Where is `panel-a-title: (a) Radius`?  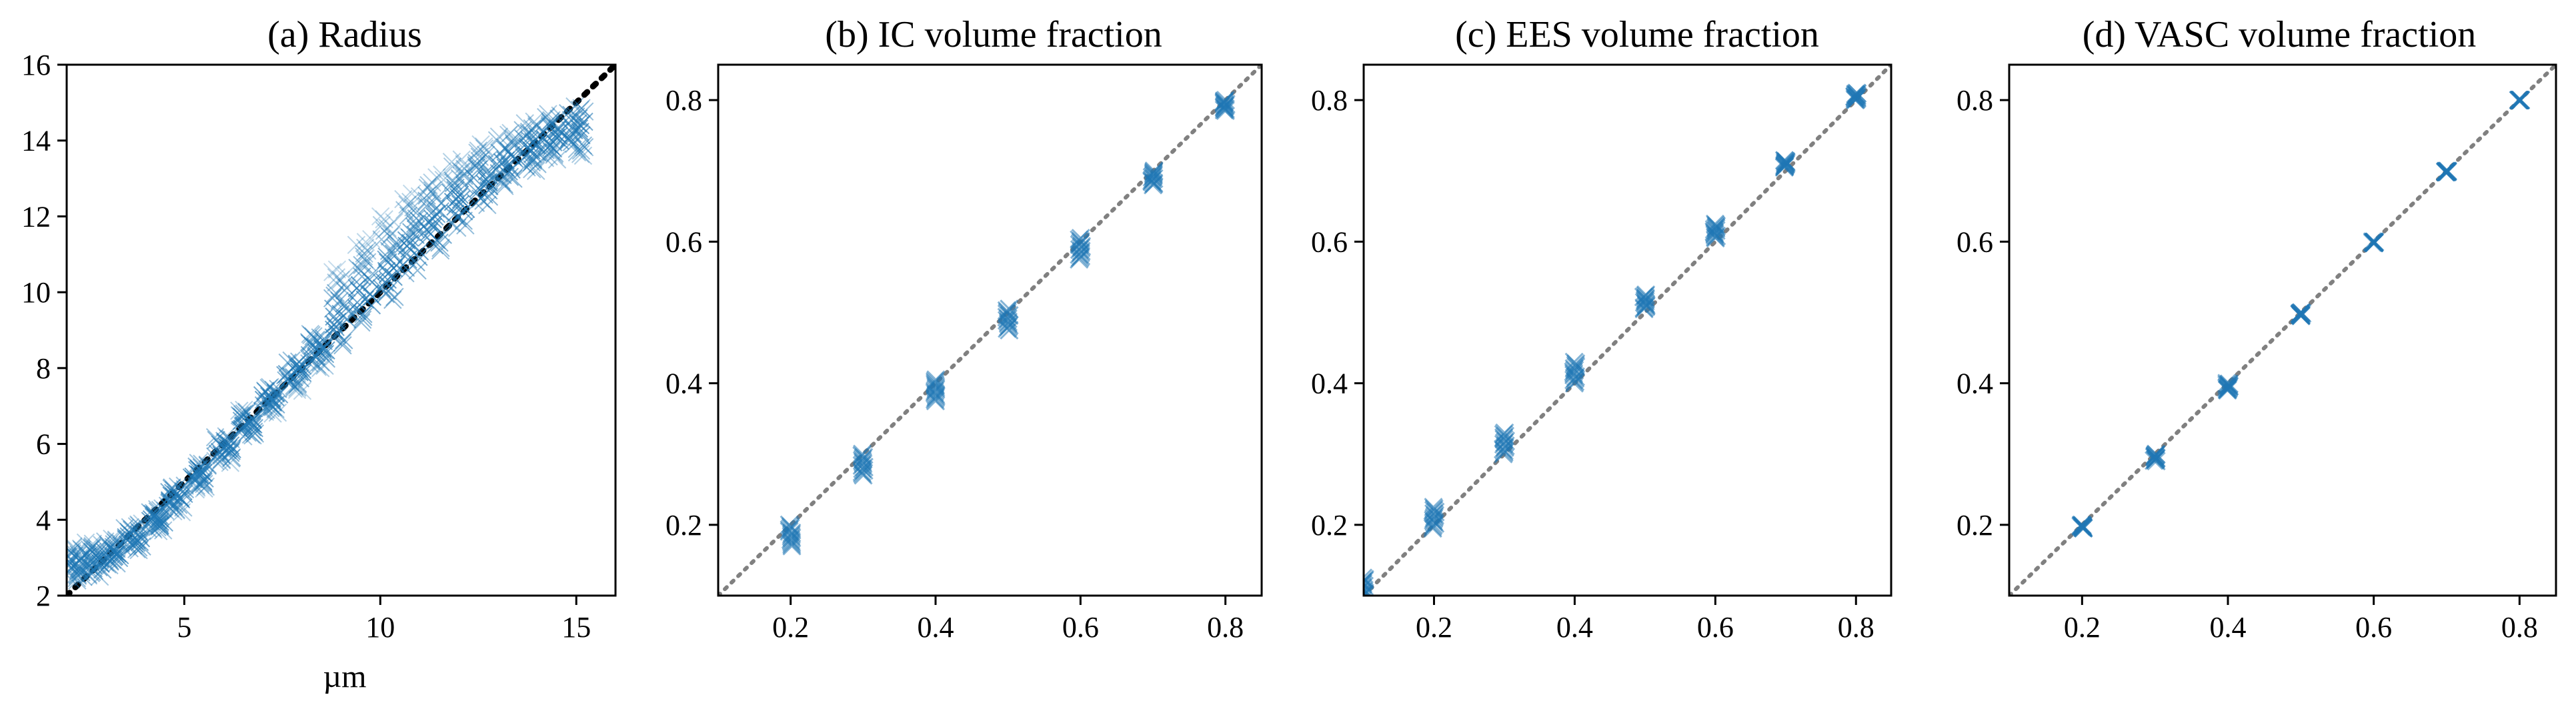 panel-a-title: (a) Radius is located at coordinates (344, 34).